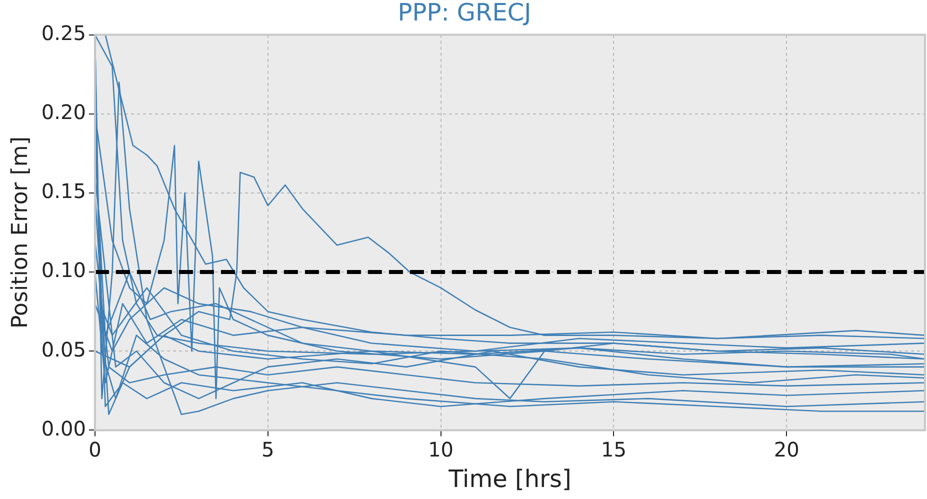  I want to click on x-tick-label: 0, so click(95, 449).